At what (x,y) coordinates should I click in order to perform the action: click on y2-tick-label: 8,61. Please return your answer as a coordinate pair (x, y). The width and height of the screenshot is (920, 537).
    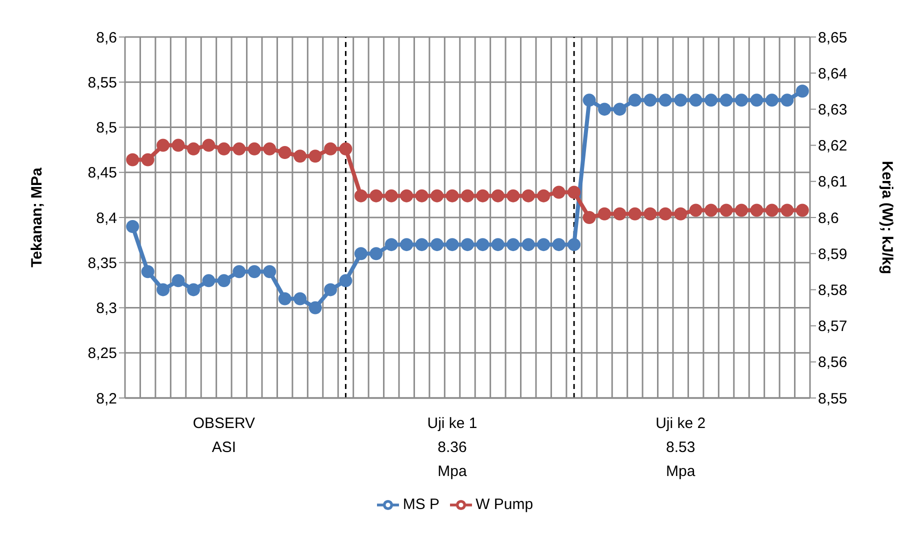
    Looking at the image, I should click on (833, 182).